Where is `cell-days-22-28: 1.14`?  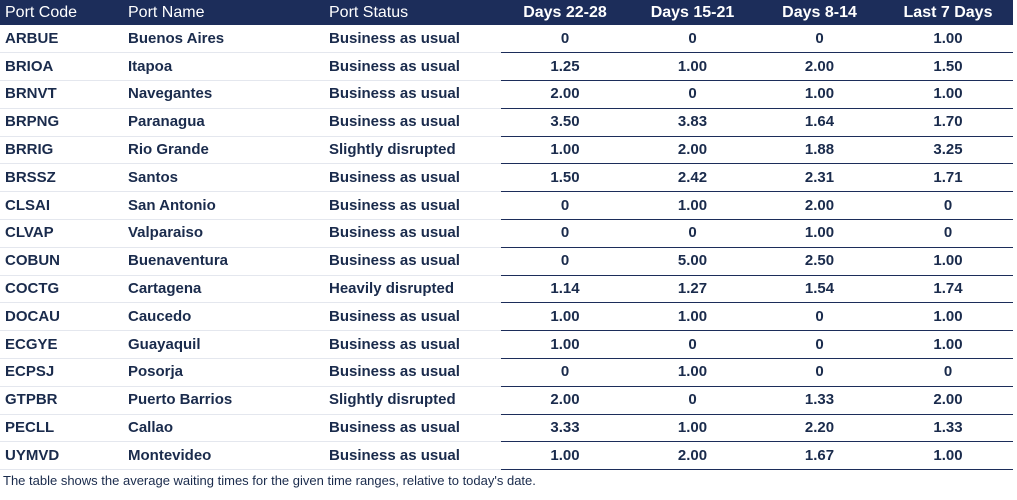 cell-days-22-28: 1.14 is located at coordinates (565, 289).